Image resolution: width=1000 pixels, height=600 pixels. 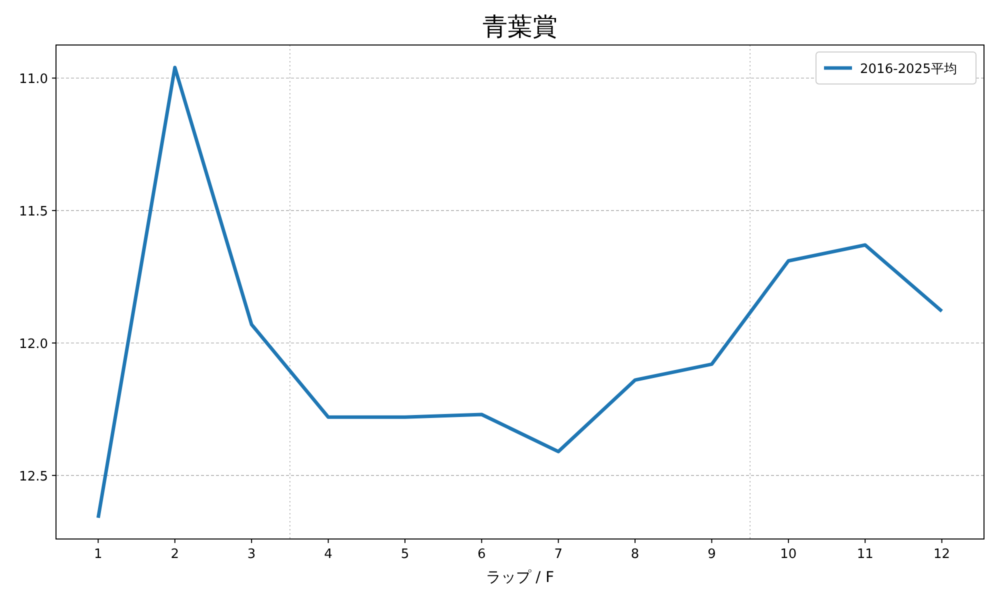 What do you see at coordinates (251, 554) in the screenshot?
I see `x-tick-label: 3` at bounding box center [251, 554].